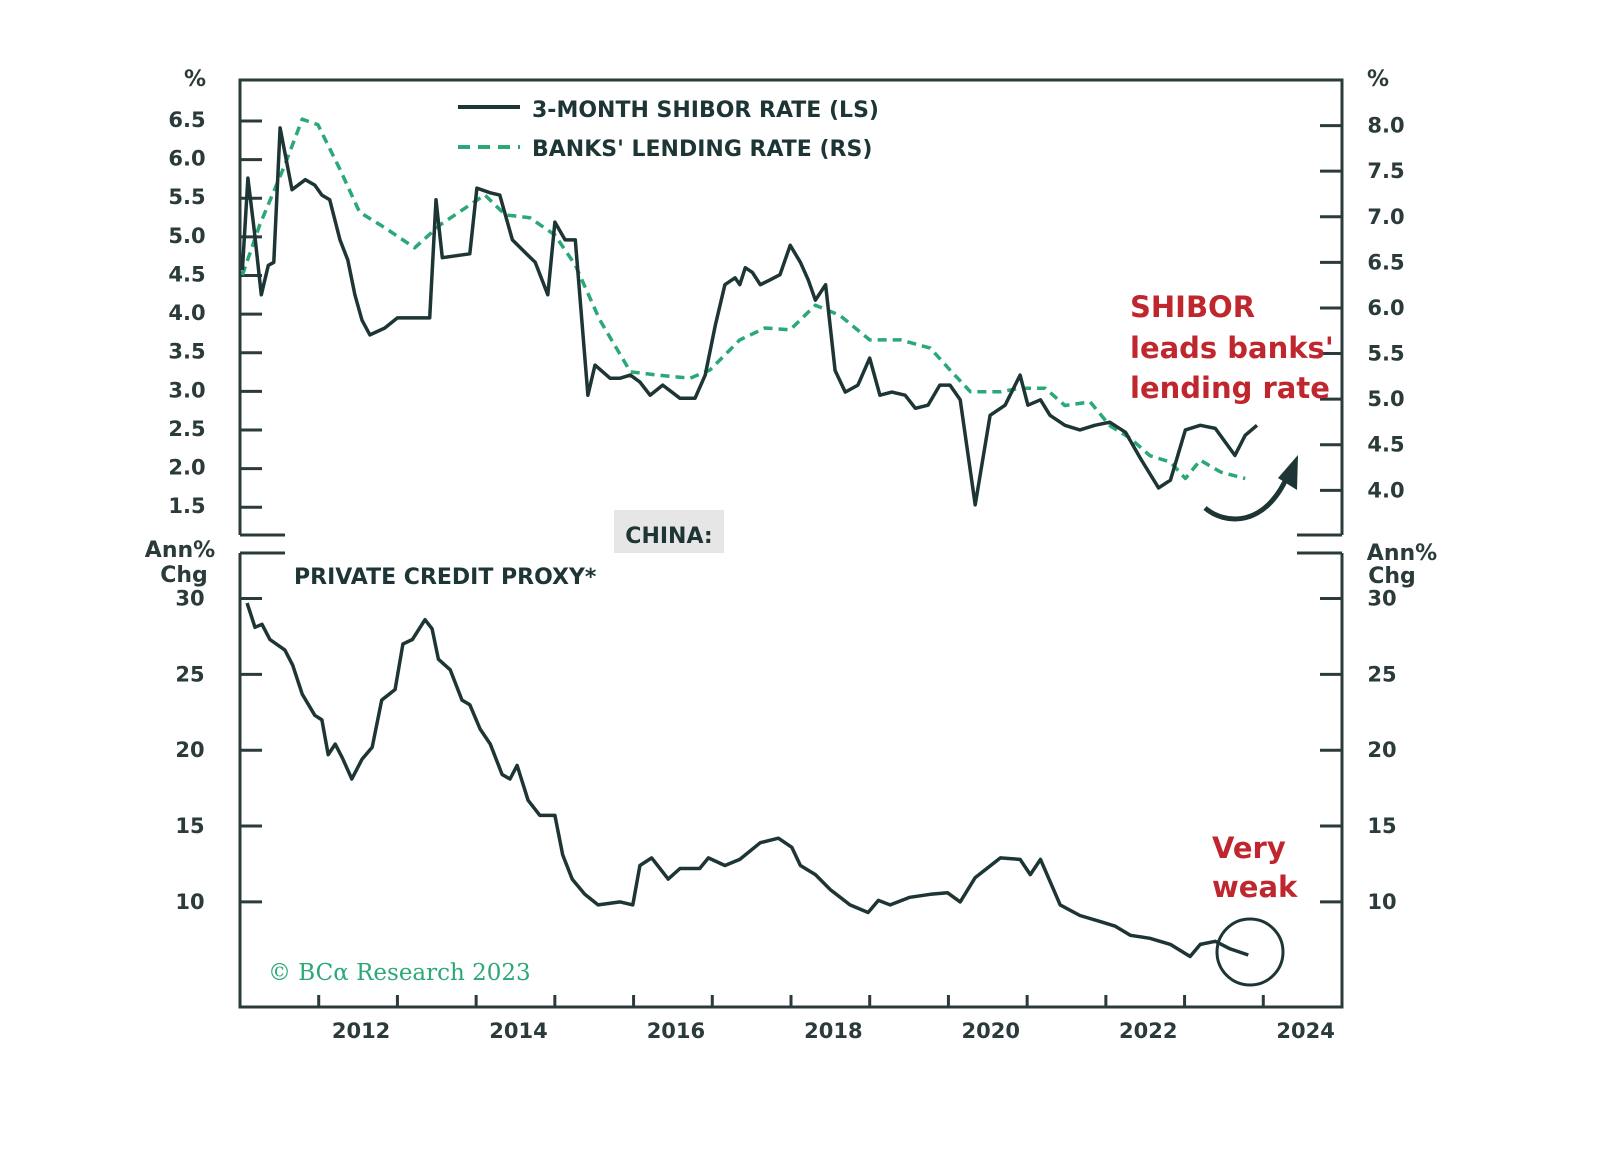 Image resolution: width=1598 pixels, height=1149 pixels. Describe the element at coordinates (180, 550) in the screenshot. I see `bottom-left-unit-line1: Ann%` at that location.